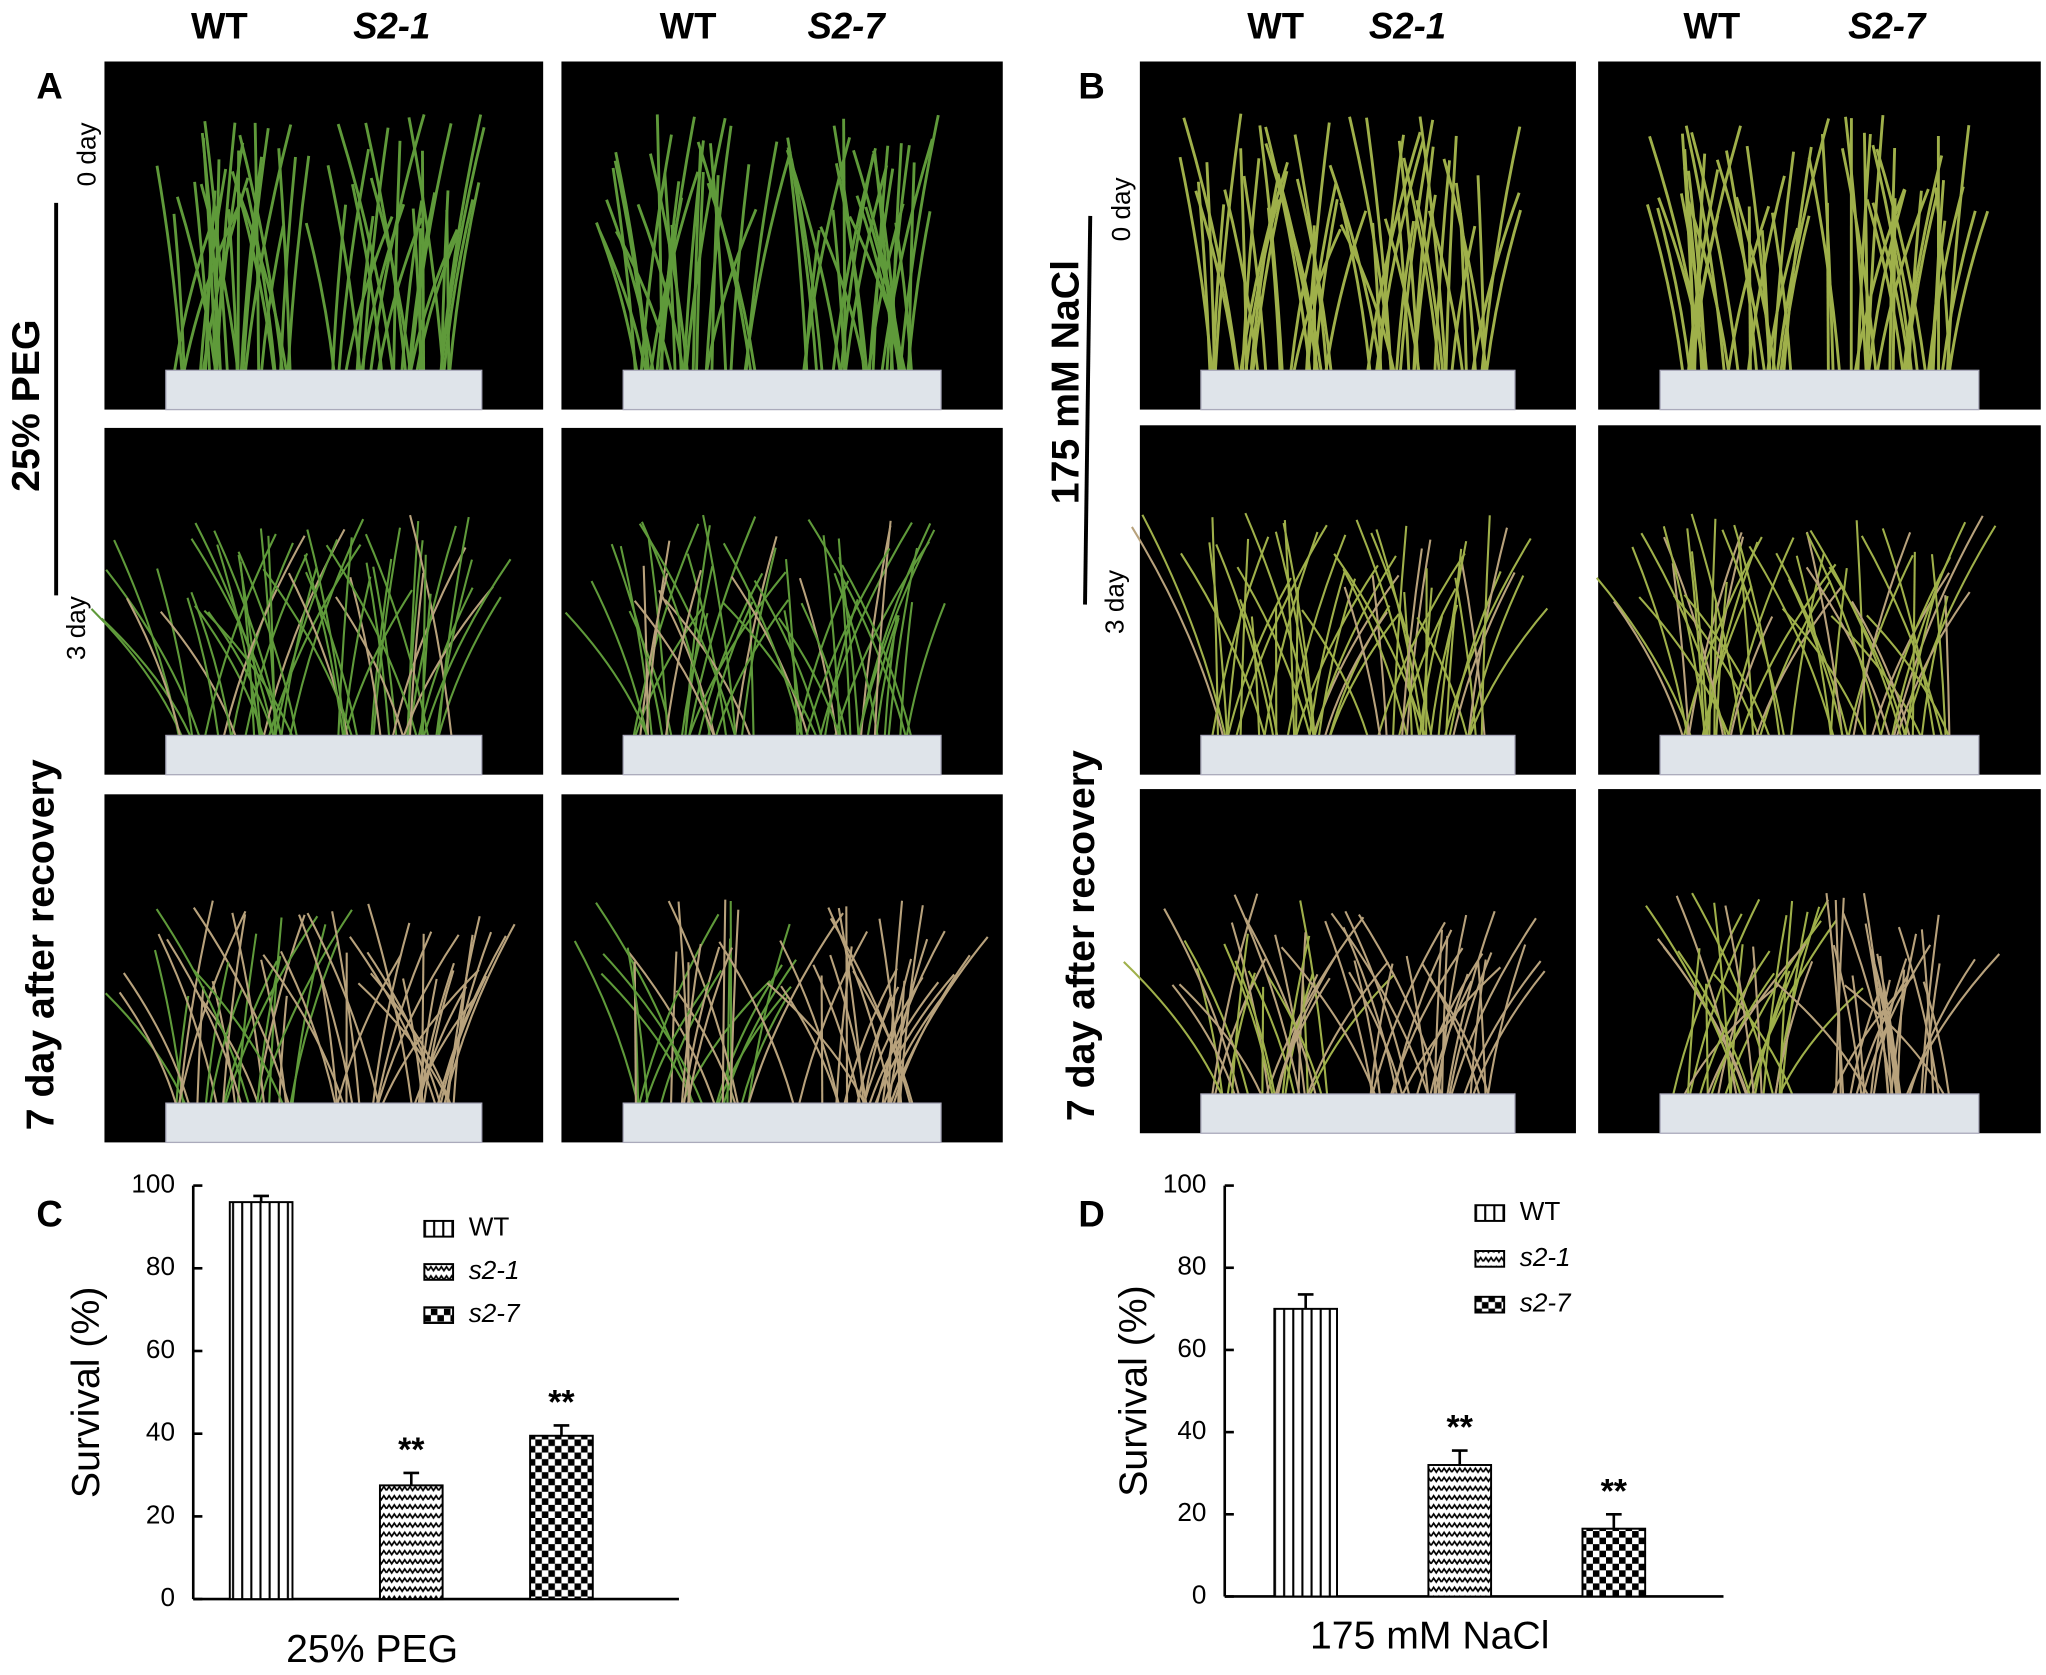  I want to click on column-header: WT, so click(1711, 25).